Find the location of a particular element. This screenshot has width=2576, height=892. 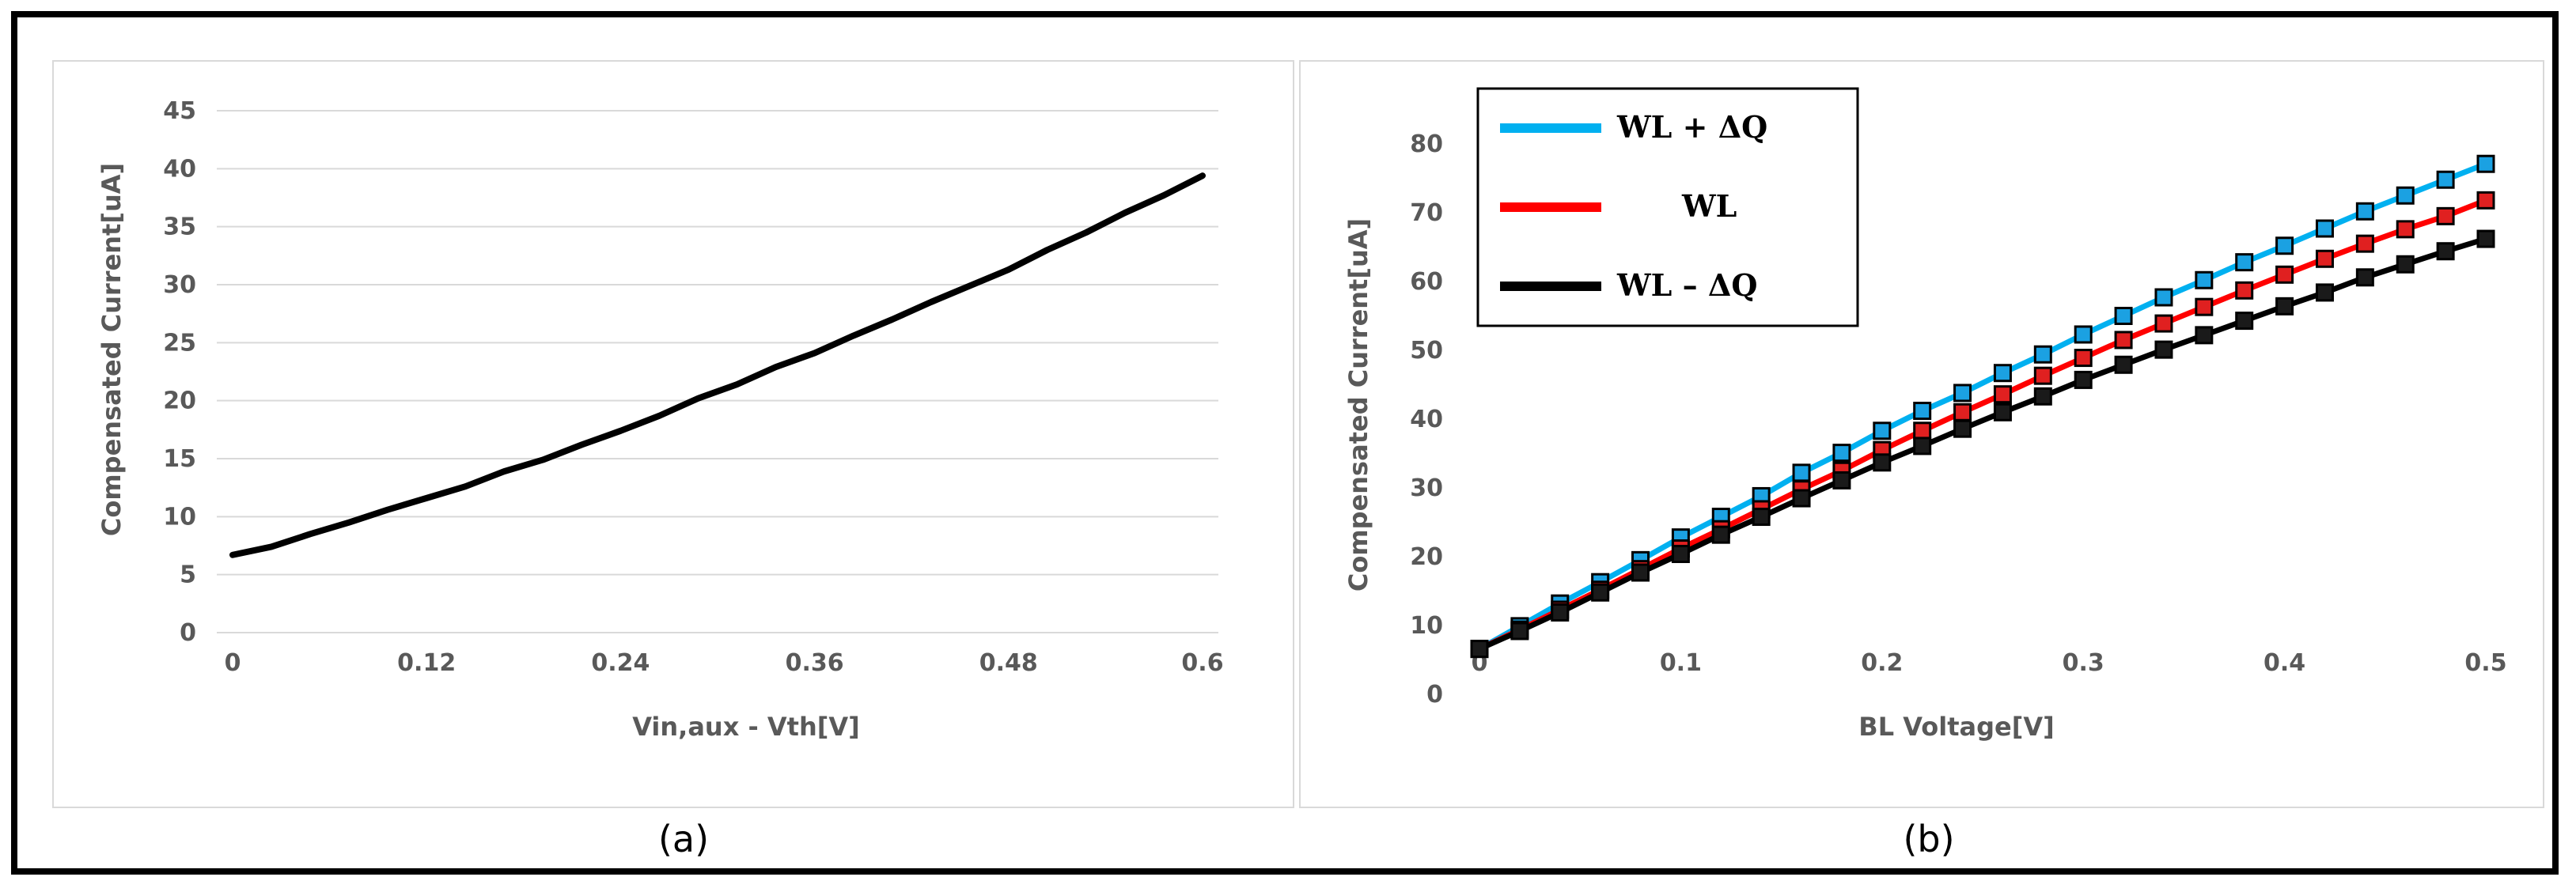

legend-label-wl-minus: WL – ΔQ is located at coordinates (1686, 285).